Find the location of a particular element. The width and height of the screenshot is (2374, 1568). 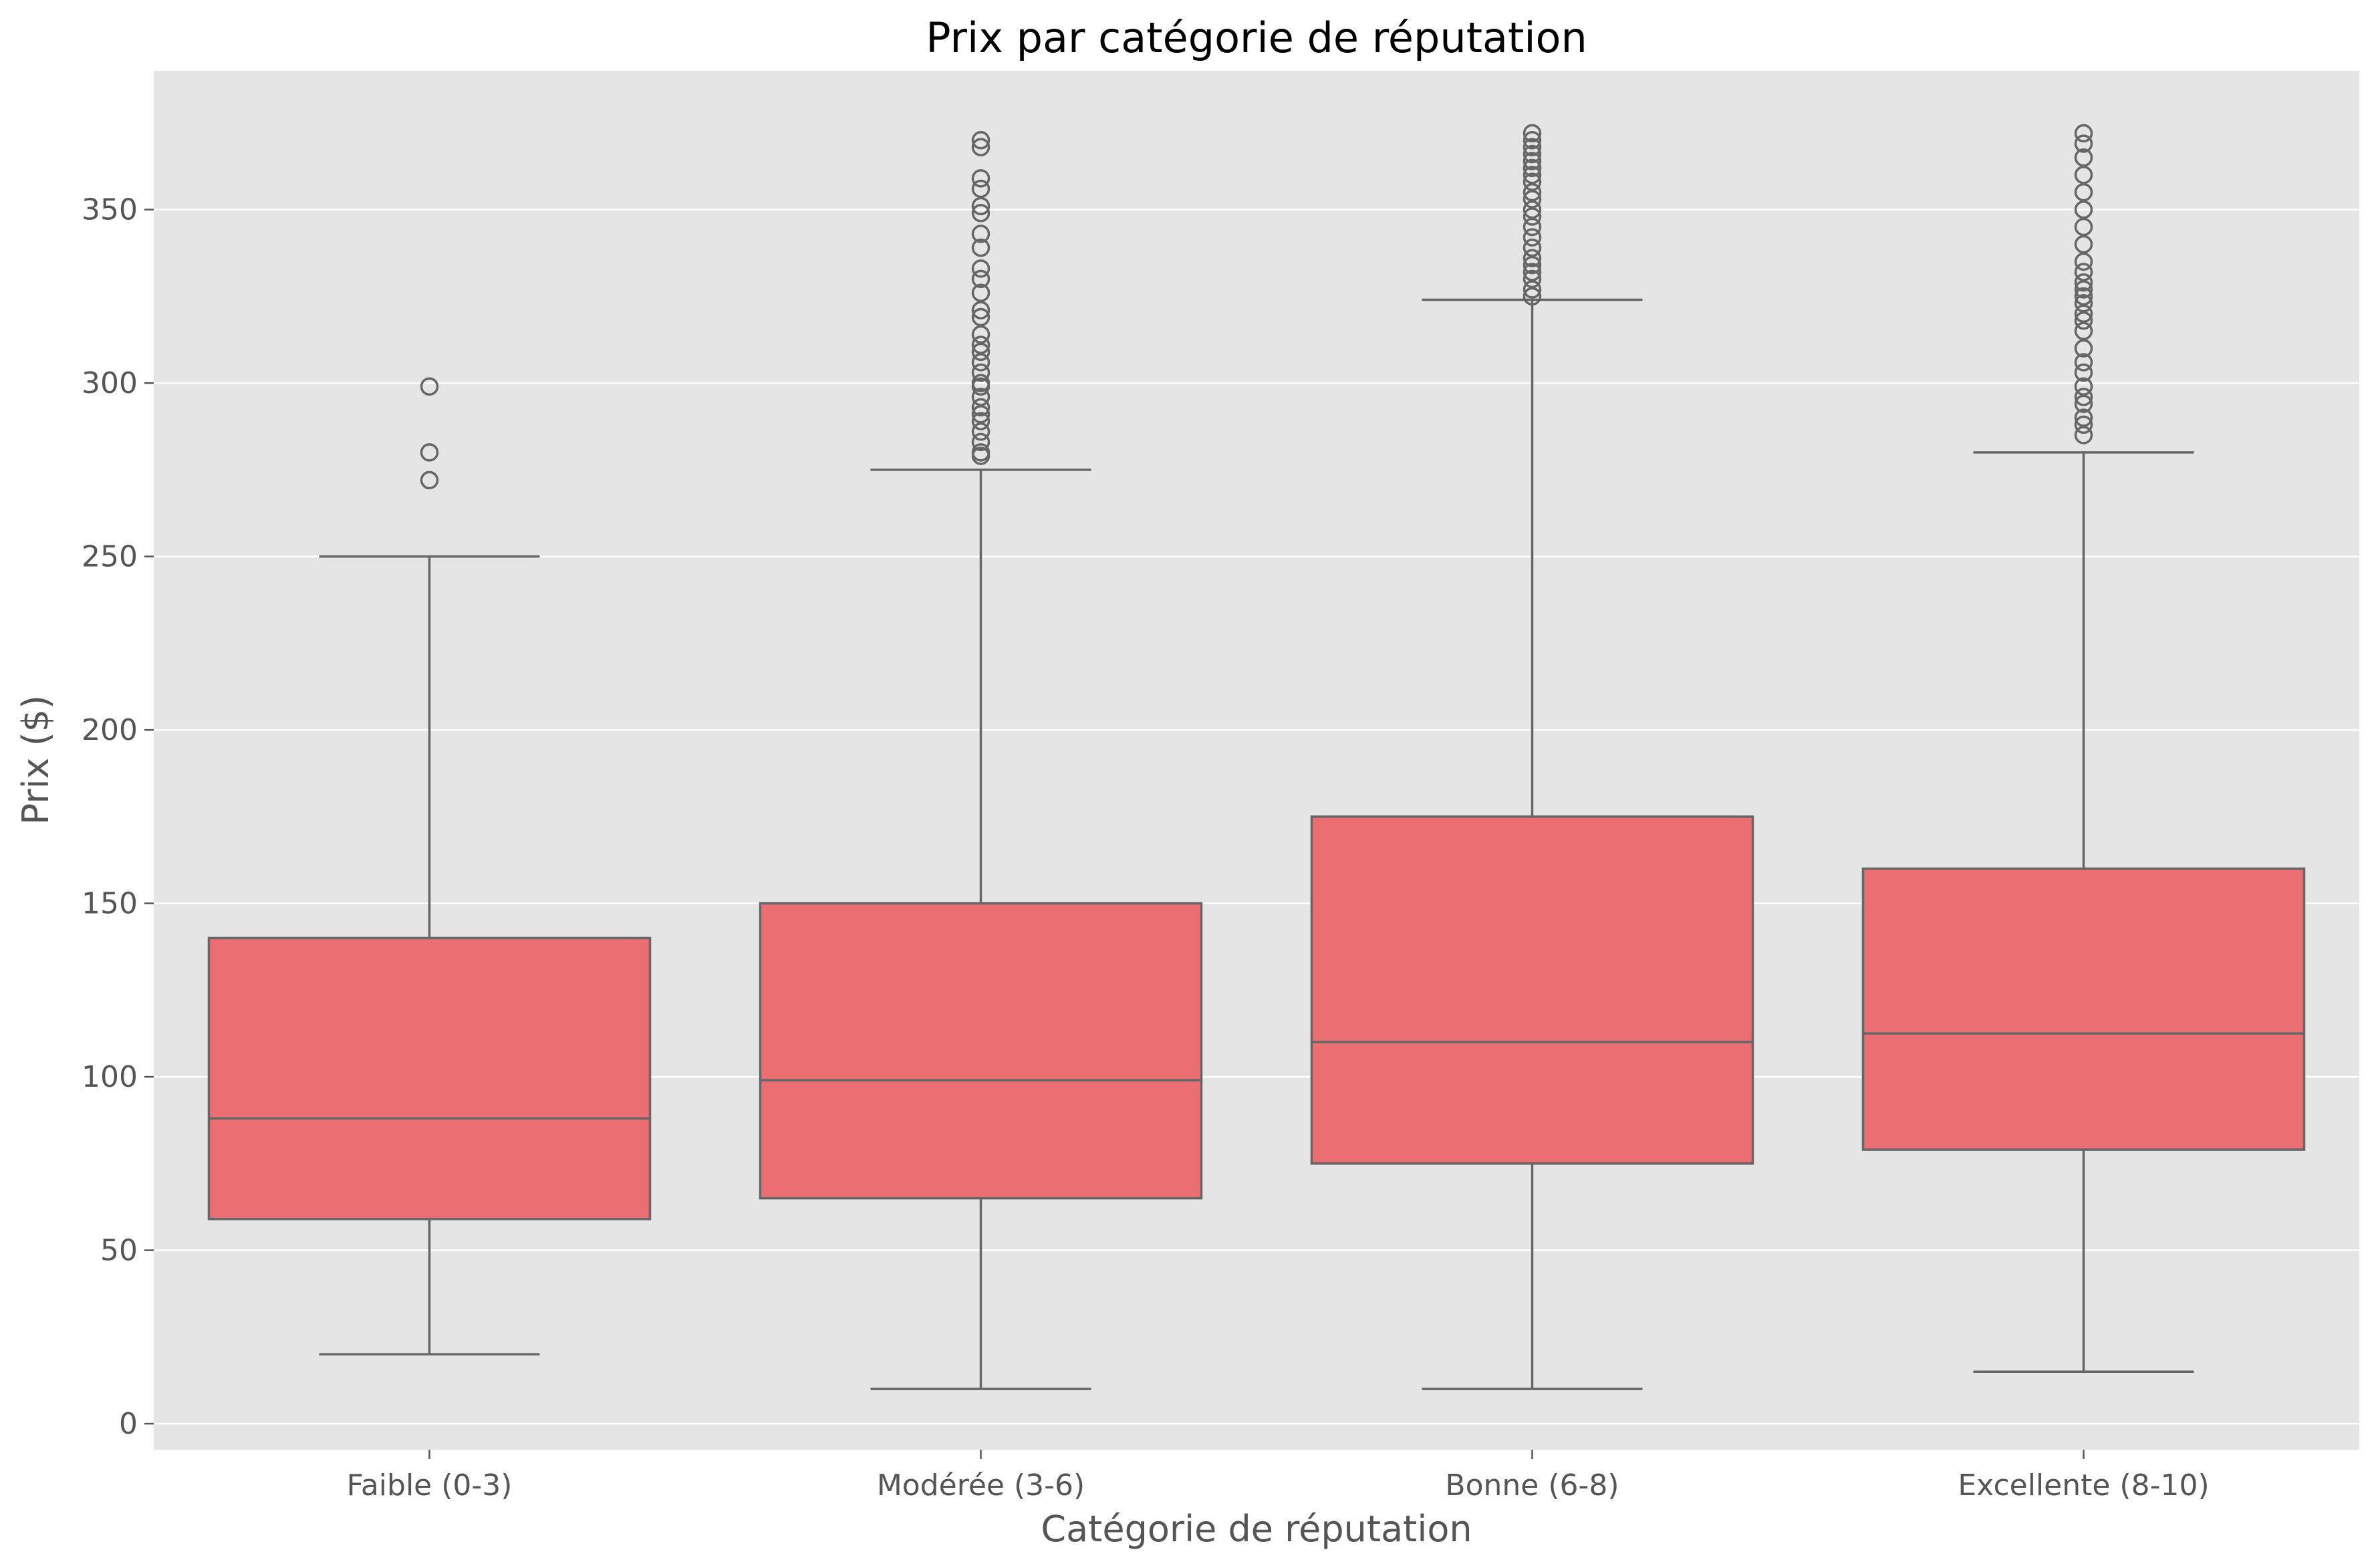

y-tick-label: 250 is located at coordinates (110, 557).